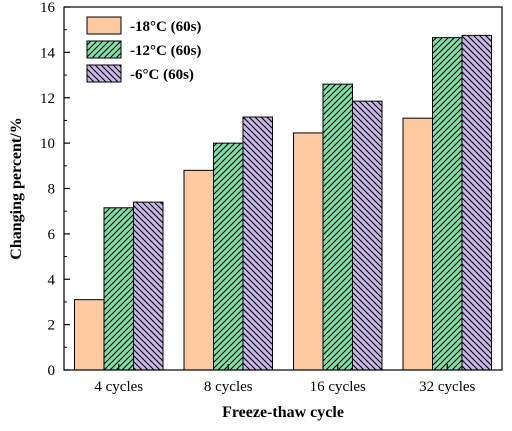 The width and height of the screenshot is (512, 431). I want to click on y-axis: 0 2 4 6 8 10 12 14 16, so click(55, 189).